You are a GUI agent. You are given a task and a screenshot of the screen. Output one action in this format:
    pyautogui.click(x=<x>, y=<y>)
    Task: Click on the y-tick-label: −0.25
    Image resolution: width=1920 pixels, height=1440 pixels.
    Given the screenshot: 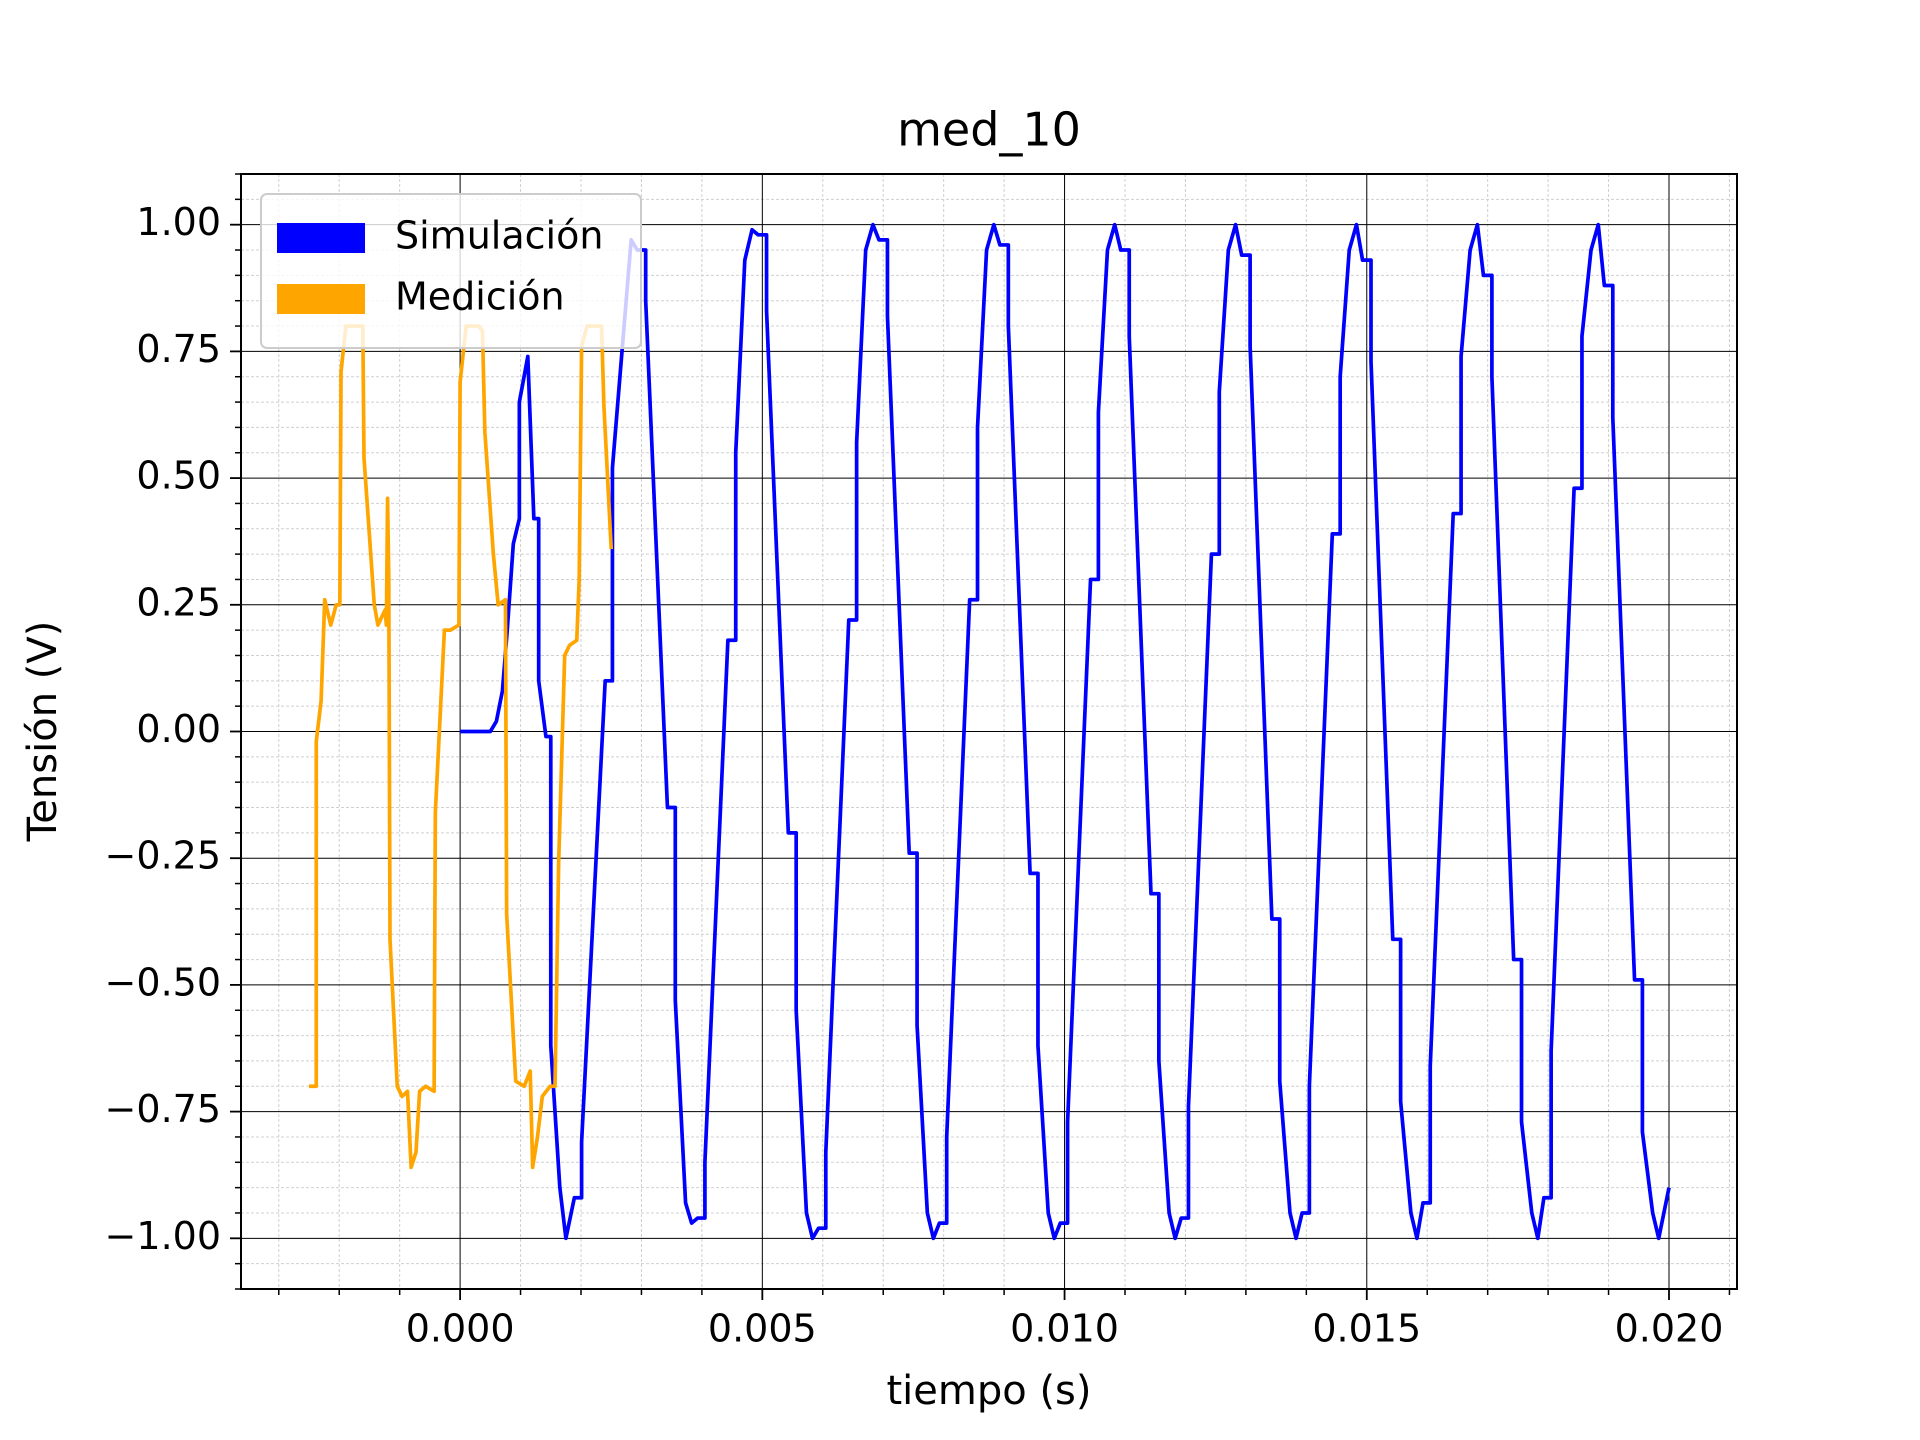 What is the action you would take?
    pyautogui.click(x=163, y=856)
    